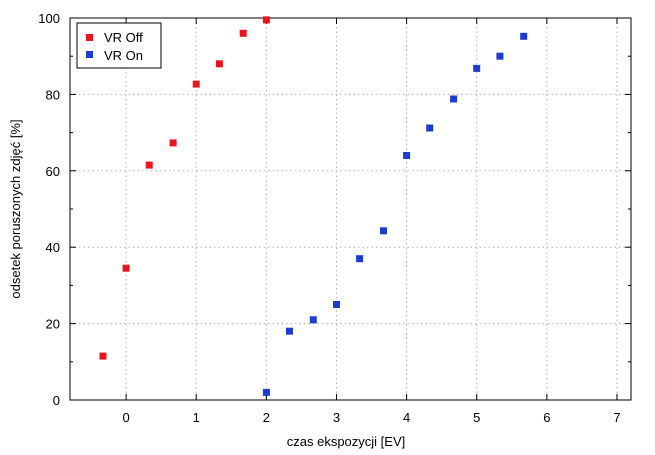  Describe the element at coordinates (336, 417) in the screenshot. I see `x-tick-label: 3` at that location.